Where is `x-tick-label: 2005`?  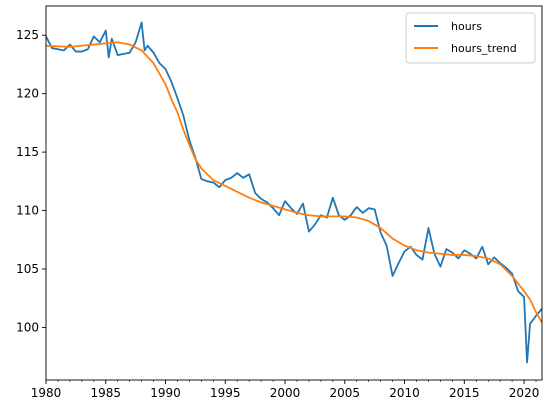
x-tick-label: 2005 is located at coordinates (345, 393).